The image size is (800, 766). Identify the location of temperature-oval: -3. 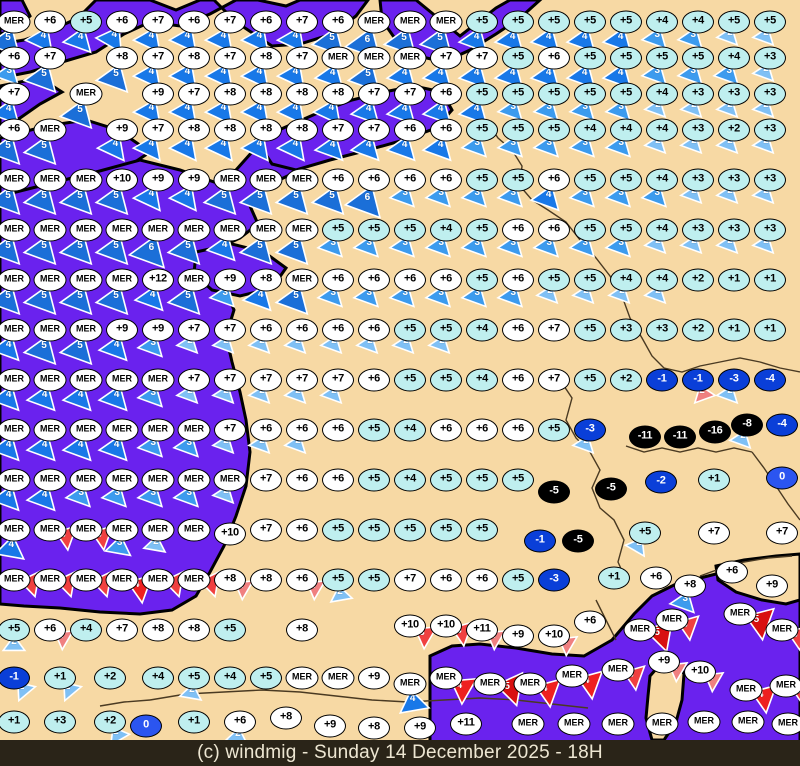
(554, 580).